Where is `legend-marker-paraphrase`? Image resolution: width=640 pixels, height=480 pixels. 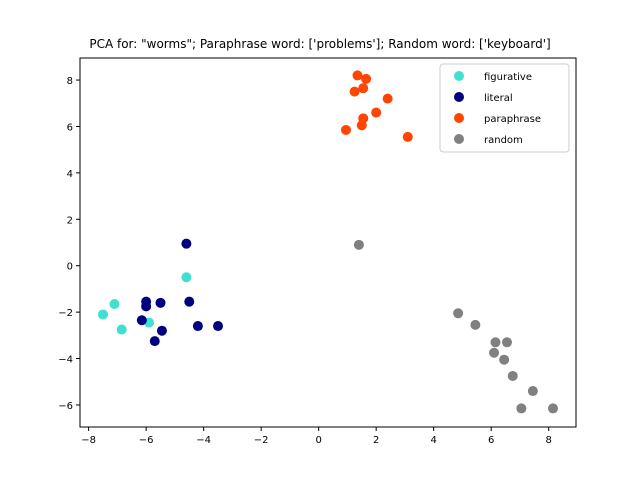
legend-marker-paraphrase is located at coordinates (459, 118).